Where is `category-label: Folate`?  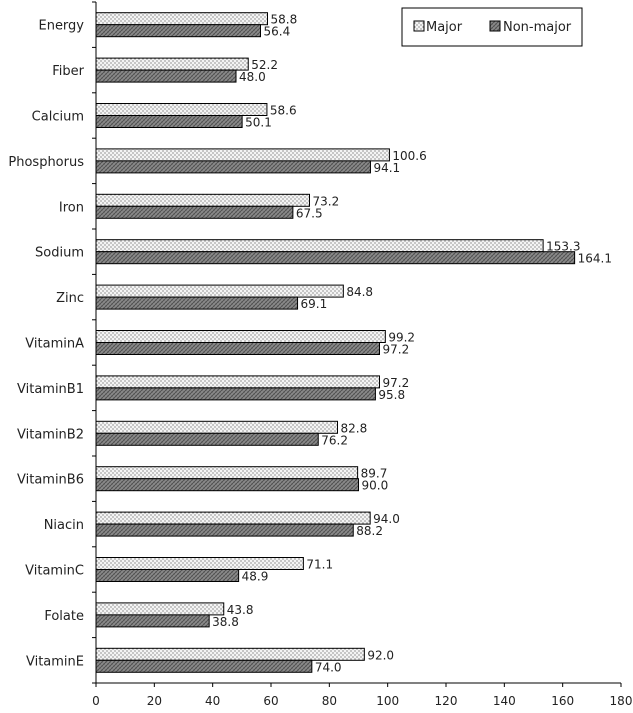 category-label: Folate is located at coordinates (64, 616).